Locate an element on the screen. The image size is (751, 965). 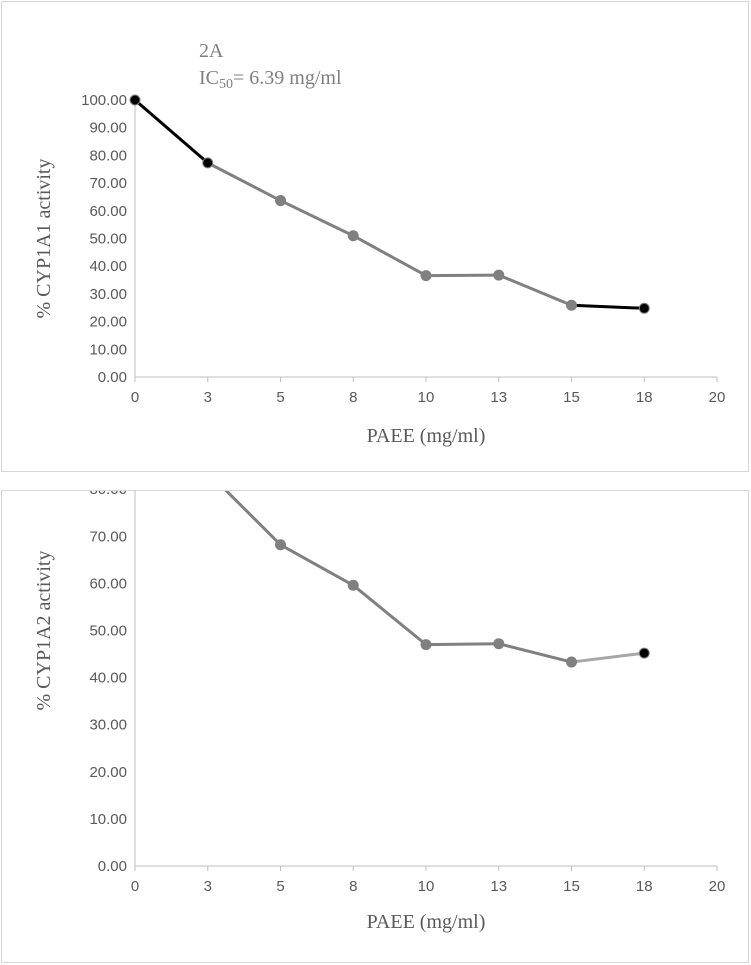
y-tick-label: 90.00 is located at coordinates (108, 128).